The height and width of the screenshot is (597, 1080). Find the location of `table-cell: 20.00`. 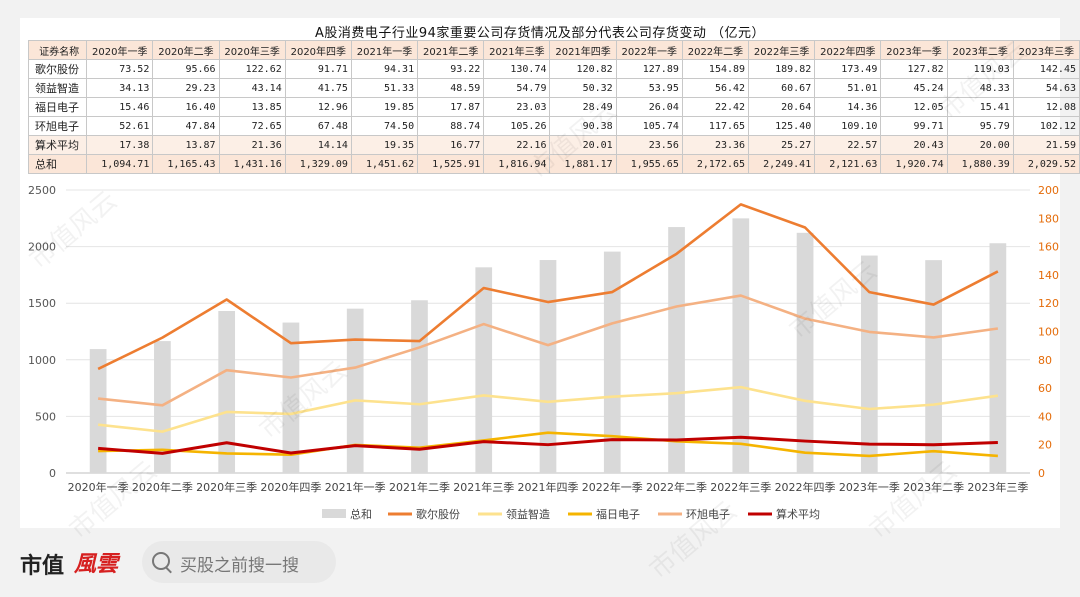

table-cell: 20.00 is located at coordinates (980, 145).